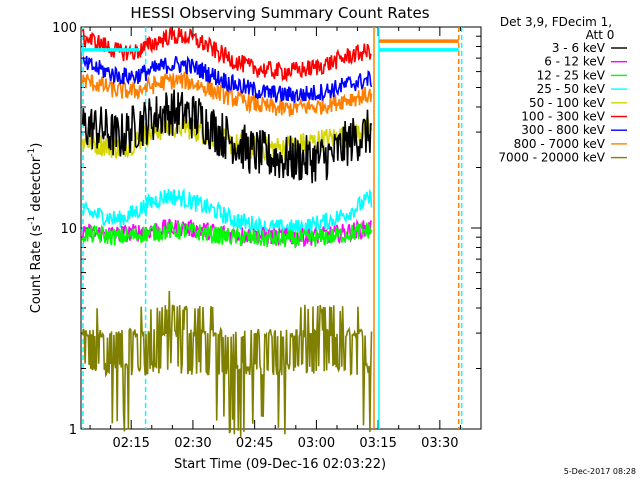  I want to click on y-axis-label-end: ), so click(36, 145).